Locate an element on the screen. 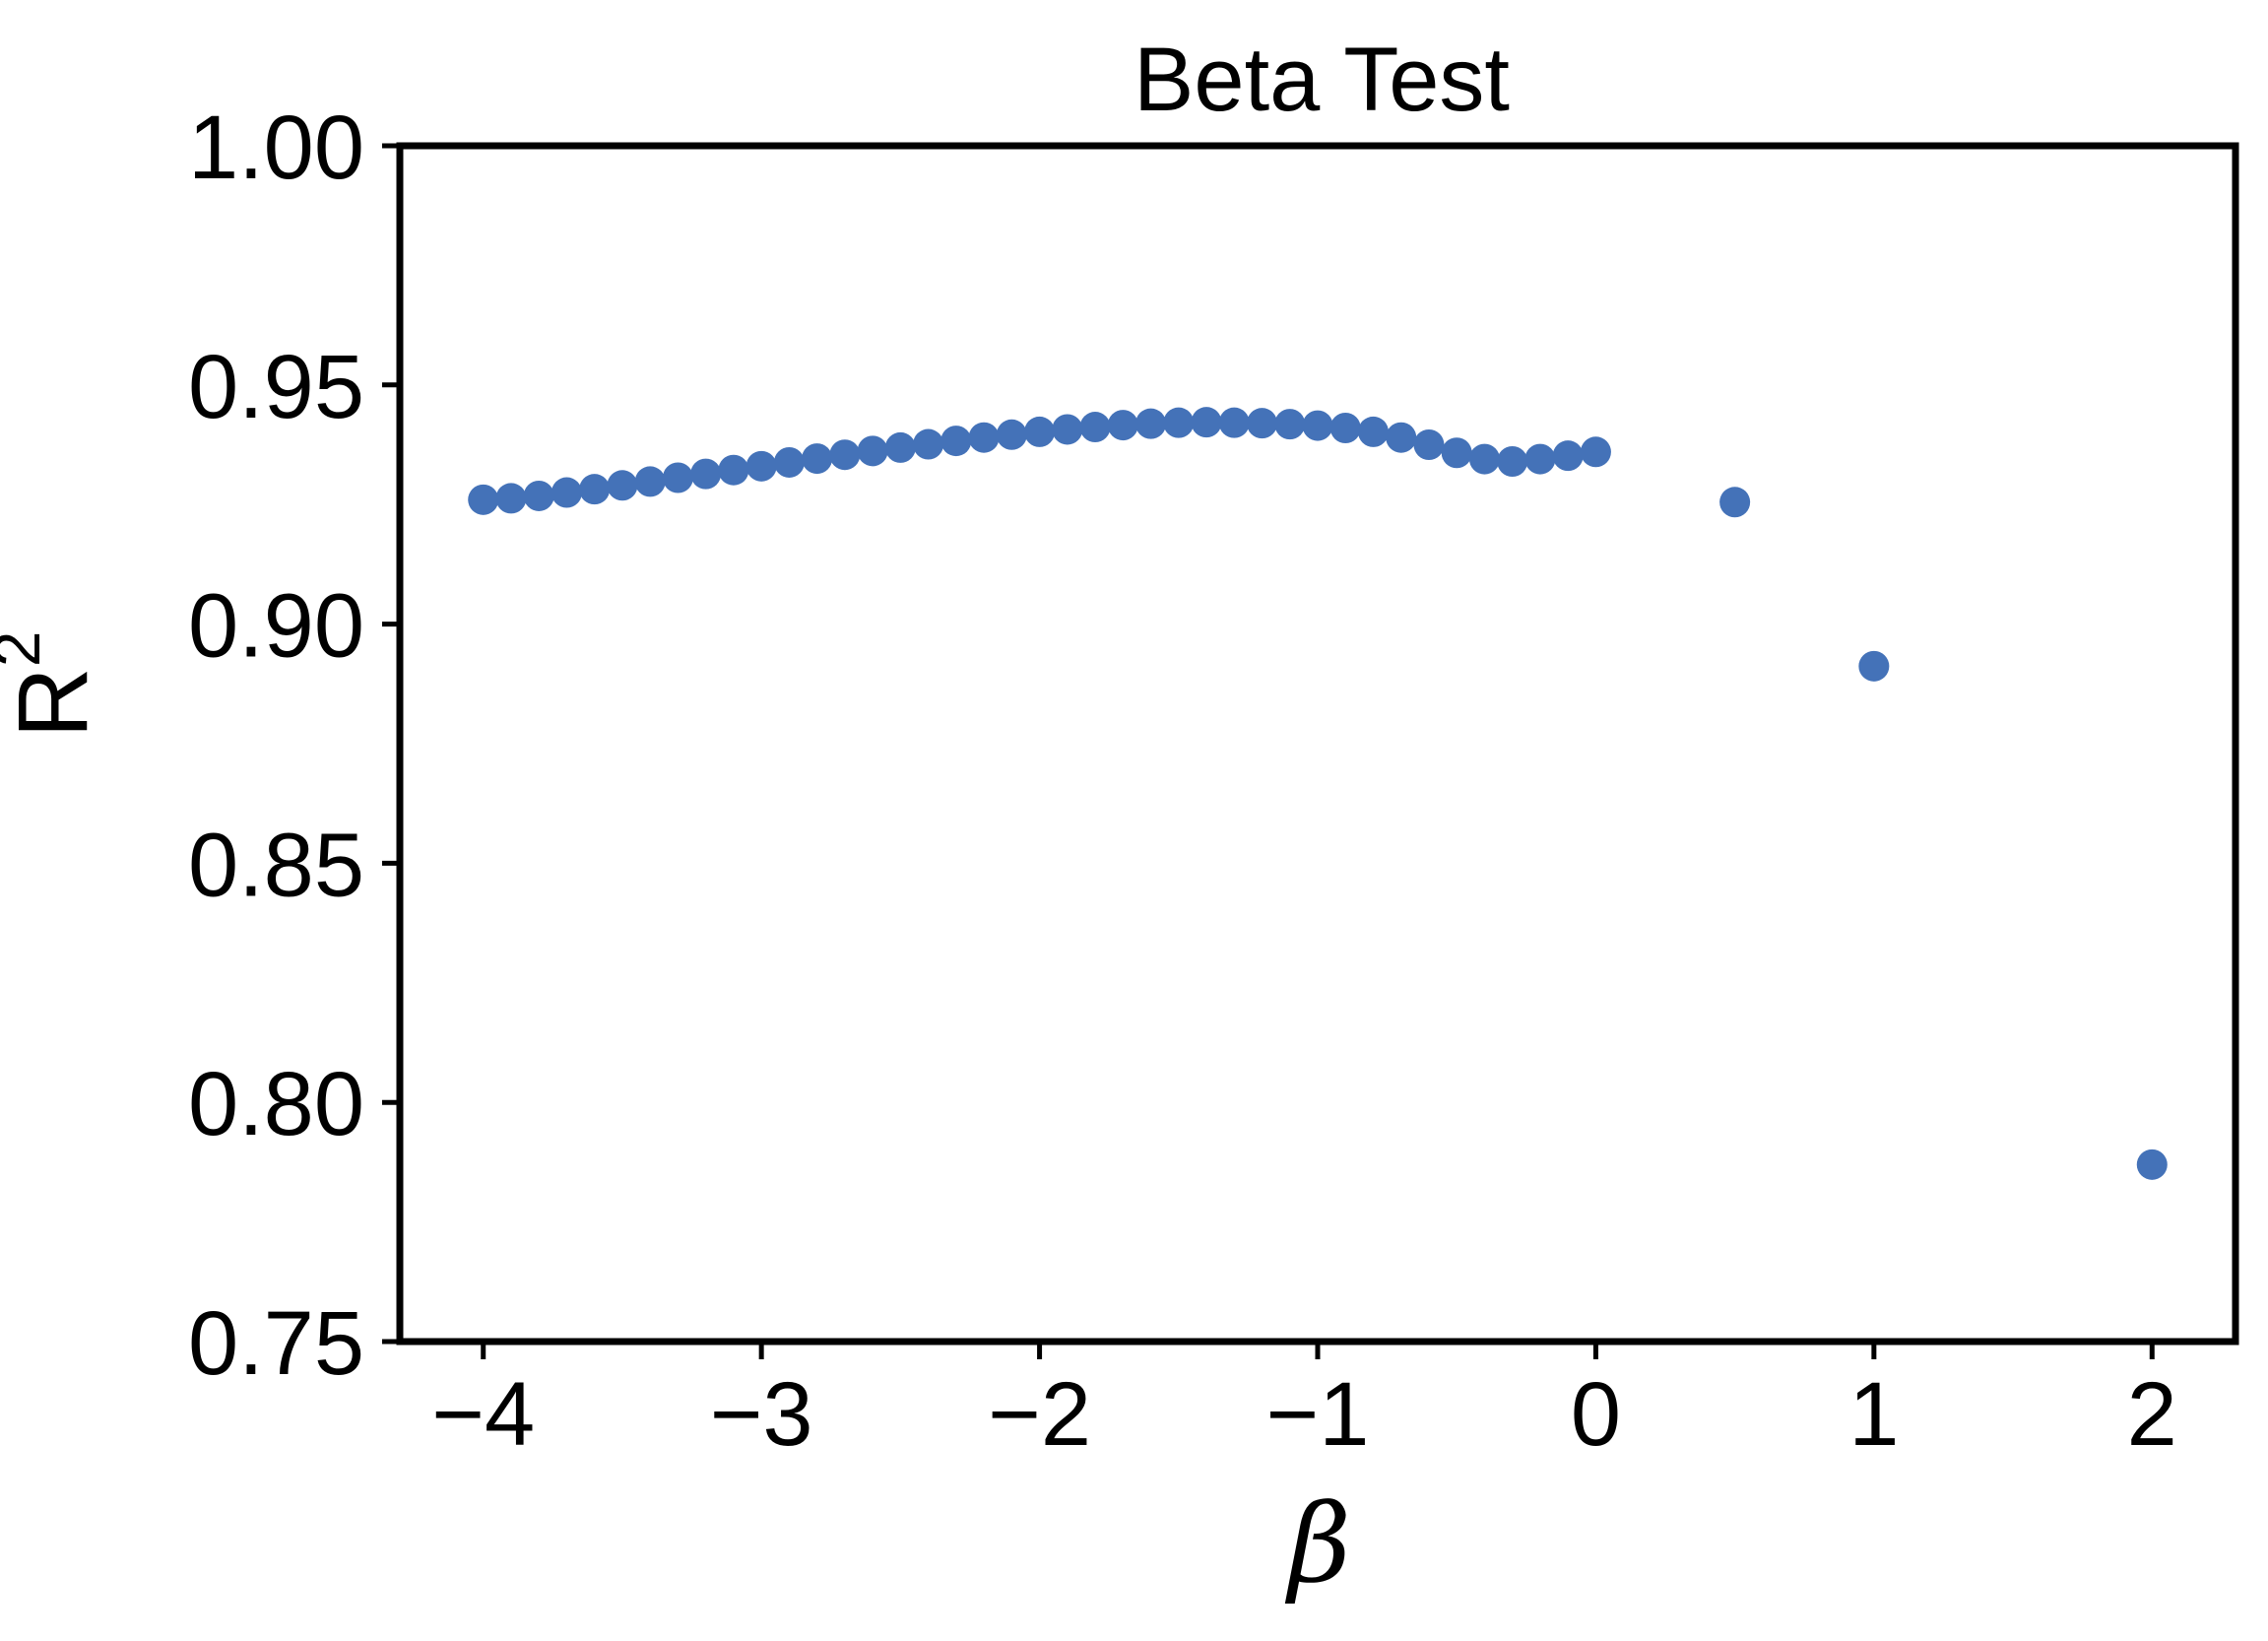  y-tick-label: 0.75 is located at coordinates (276, 1343).